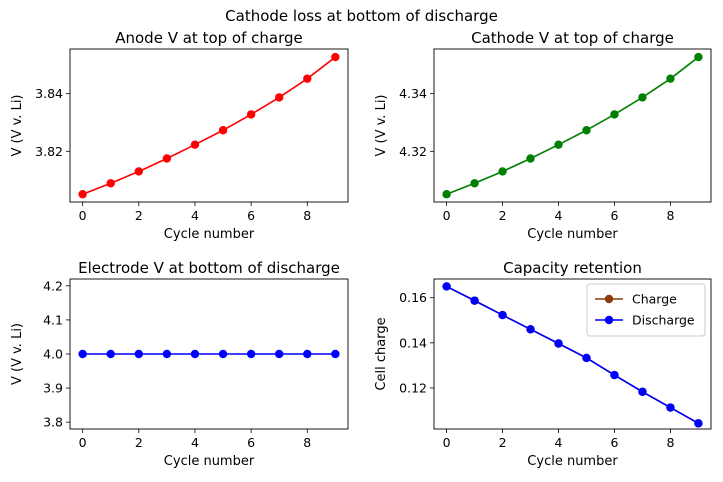 The height and width of the screenshot is (482, 723). Describe the element at coordinates (209, 38) in the screenshot. I see `subplot-title: Anode V at top of charge` at that location.